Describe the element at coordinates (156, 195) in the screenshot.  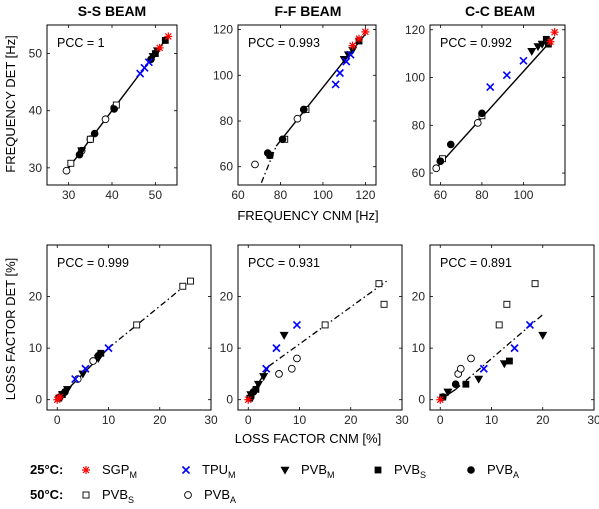
I see `x-tick-label: 50` at that location.